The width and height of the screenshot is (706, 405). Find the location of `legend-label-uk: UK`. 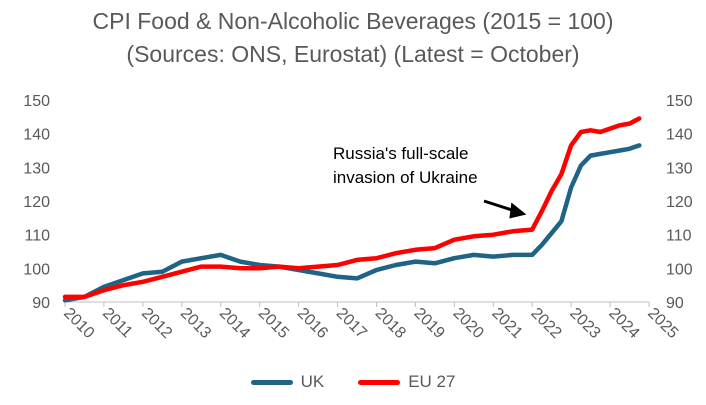

legend-label-uk: UK is located at coordinates (312, 381).